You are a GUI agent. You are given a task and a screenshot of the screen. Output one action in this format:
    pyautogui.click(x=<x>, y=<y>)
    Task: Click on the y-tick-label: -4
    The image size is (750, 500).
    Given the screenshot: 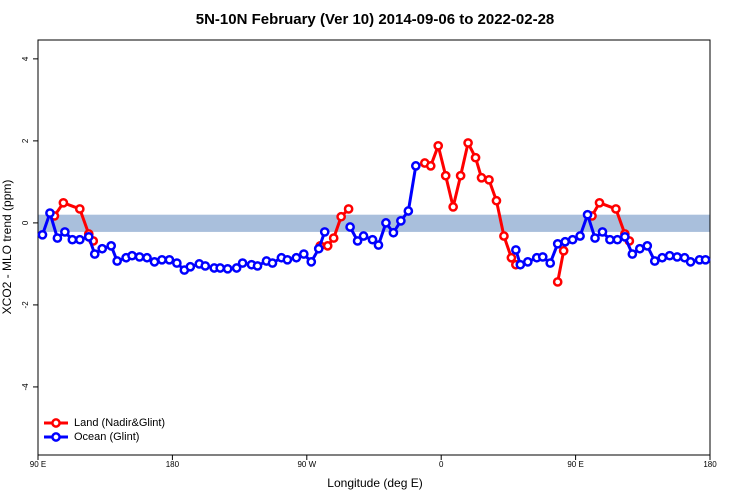 What is the action you would take?
    pyautogui.click(x=25, y=387)
    